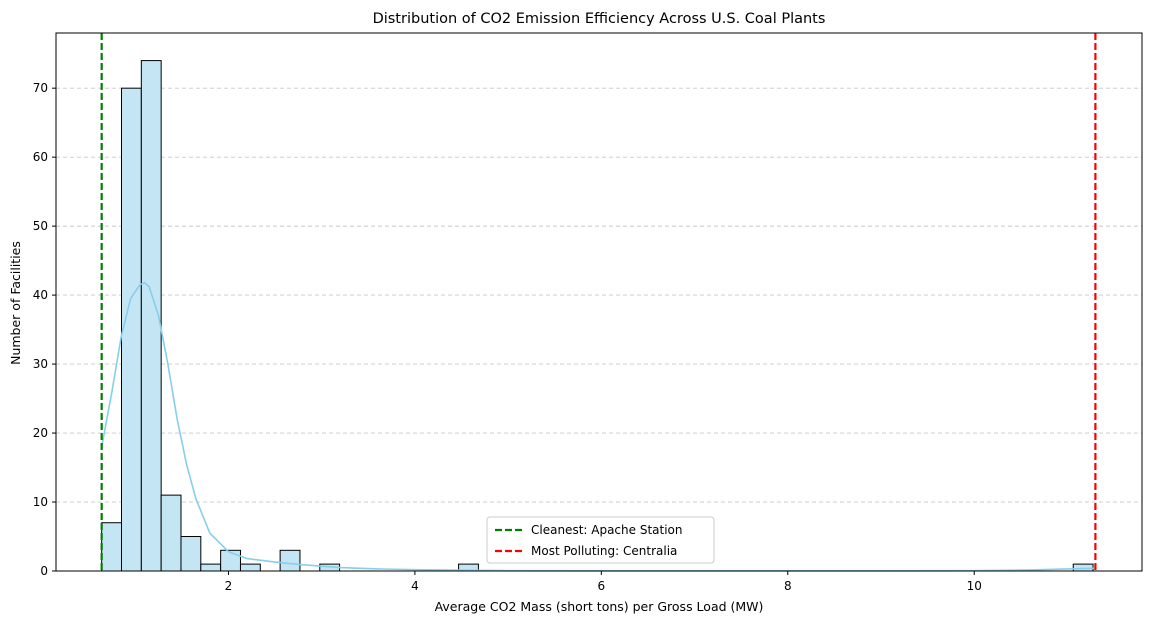 The height and width of the screenshot is (624, 1151). Describe the element at coordinates (40, 157) in the screenshot. I see `y-tick-label: 60` at that location.